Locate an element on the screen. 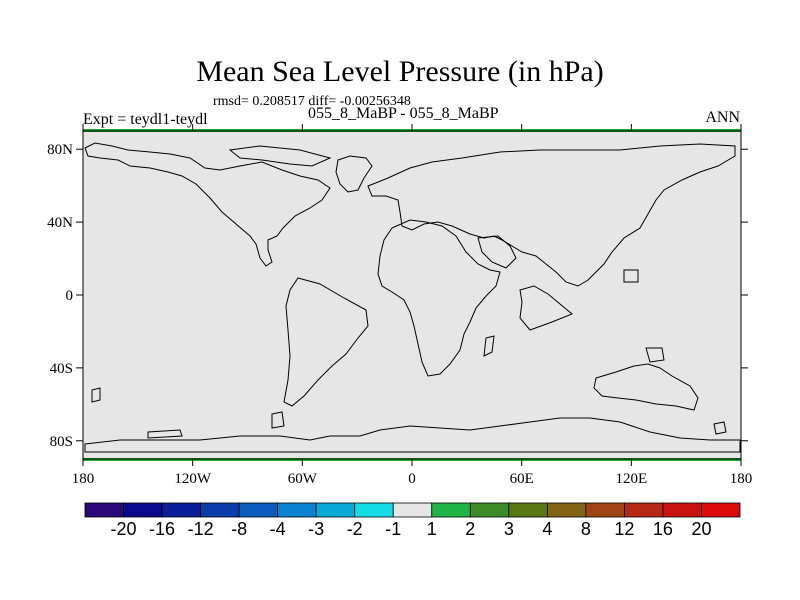  antarctic-peninsula-coast is located at coordinates (278, 420).